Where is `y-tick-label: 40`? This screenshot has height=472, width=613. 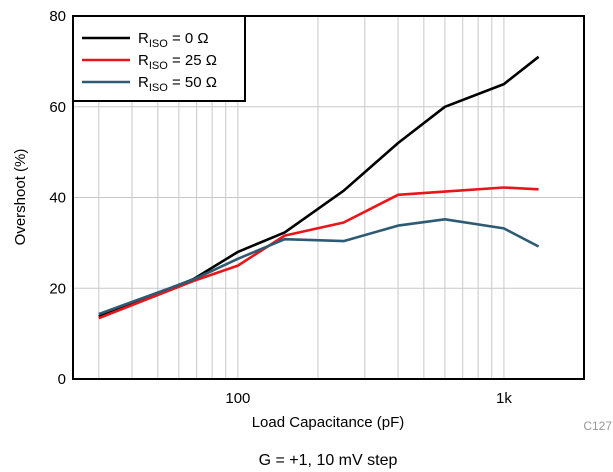 y-tick-label: 40 is located at coordinates (57, 198).